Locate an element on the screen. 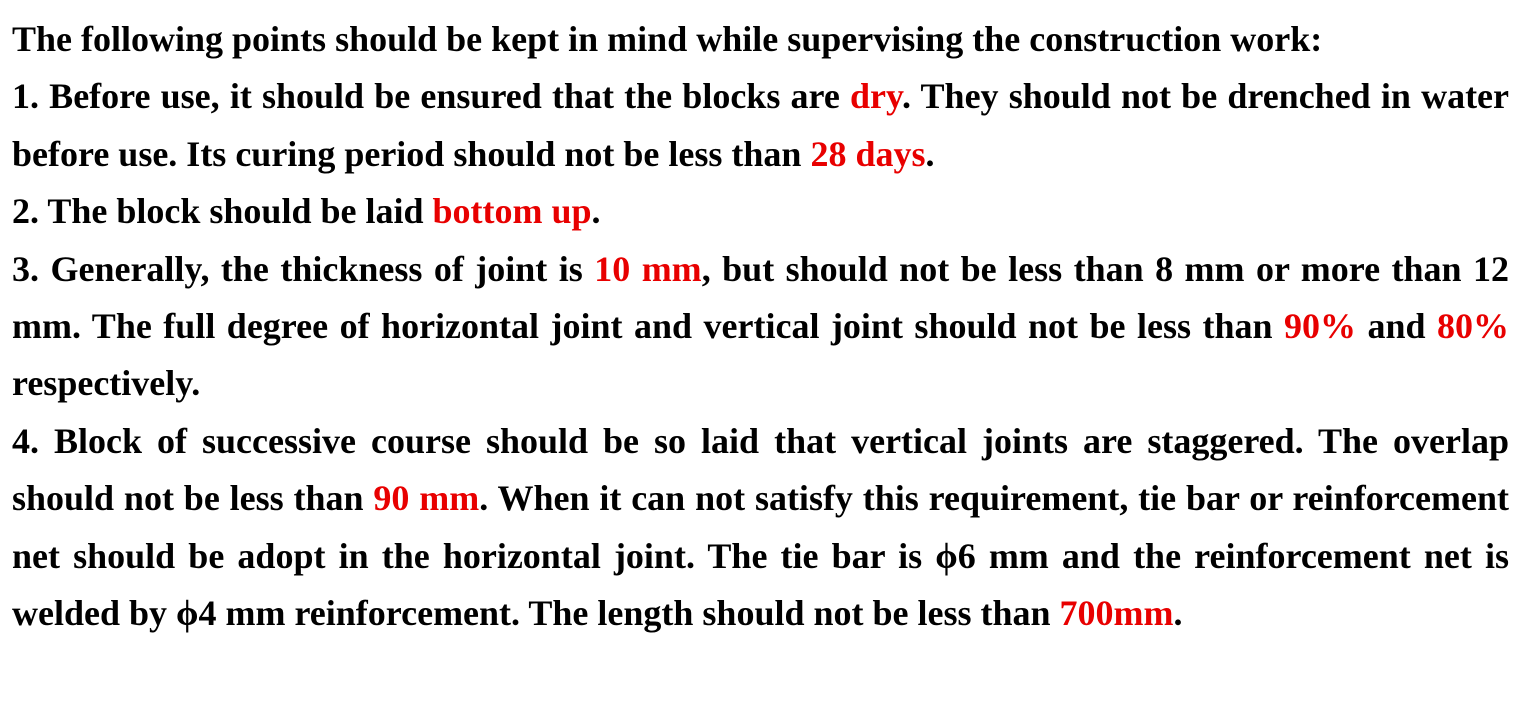 This screenshot has width=1521, height=710. highlight: 80% is located at coordinates (1473, 326).